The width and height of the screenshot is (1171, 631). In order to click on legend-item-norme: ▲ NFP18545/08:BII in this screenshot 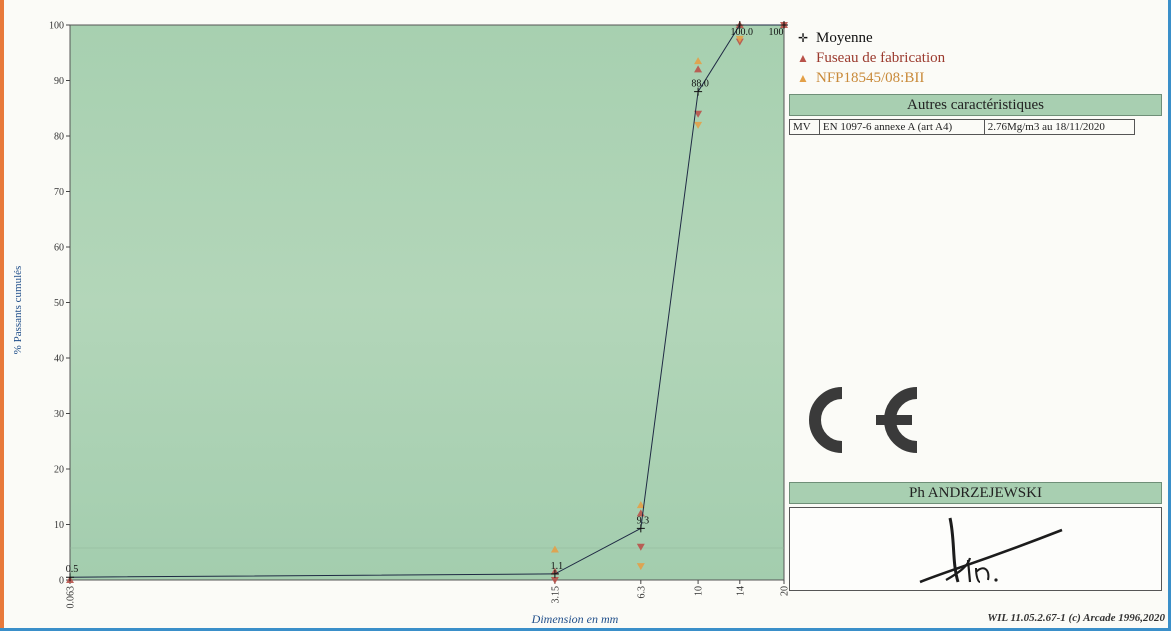, I will do `click(975, 78)`.